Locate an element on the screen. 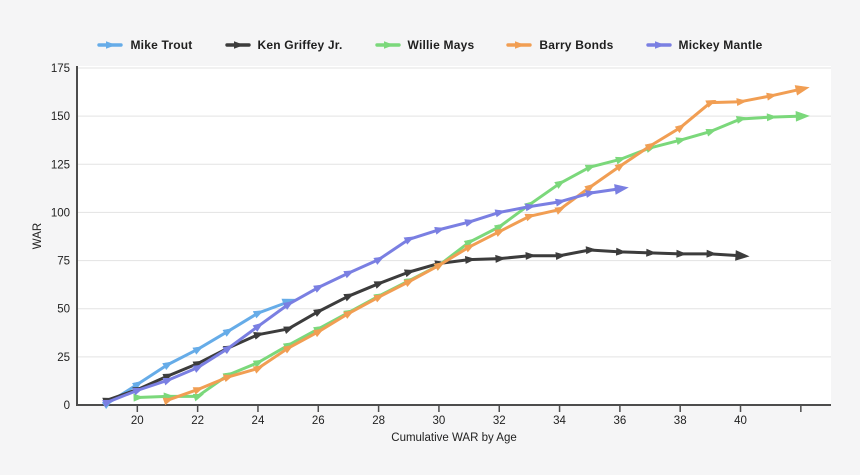 This screenshot has width=860, height=475. legend-item-ken-griffey-jr: Ken Griffey Jr. is located at coordinates (283, 45).